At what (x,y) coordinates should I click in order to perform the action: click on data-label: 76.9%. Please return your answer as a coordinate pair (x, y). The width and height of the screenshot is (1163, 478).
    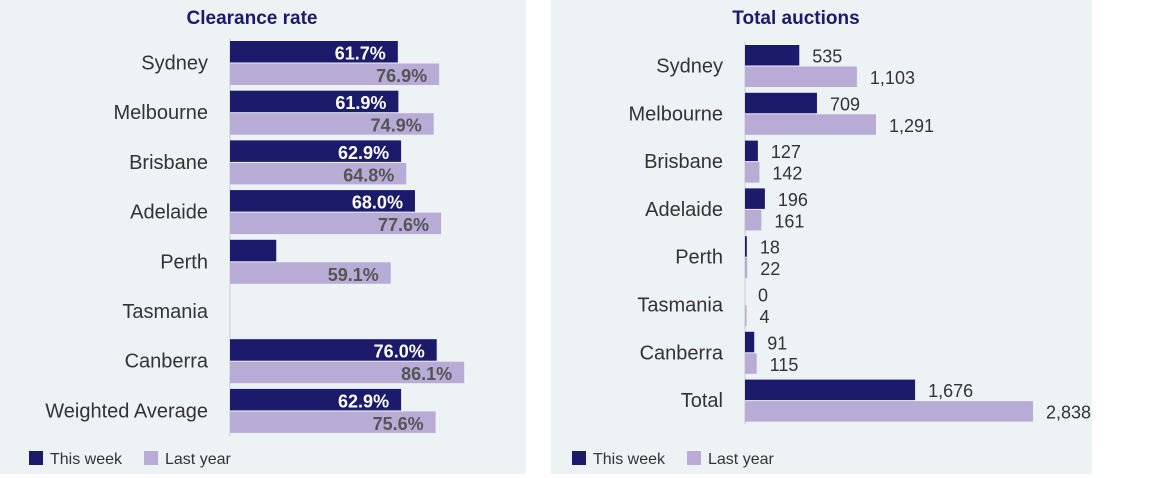
    Looking at the image, I should click on (401, 76).